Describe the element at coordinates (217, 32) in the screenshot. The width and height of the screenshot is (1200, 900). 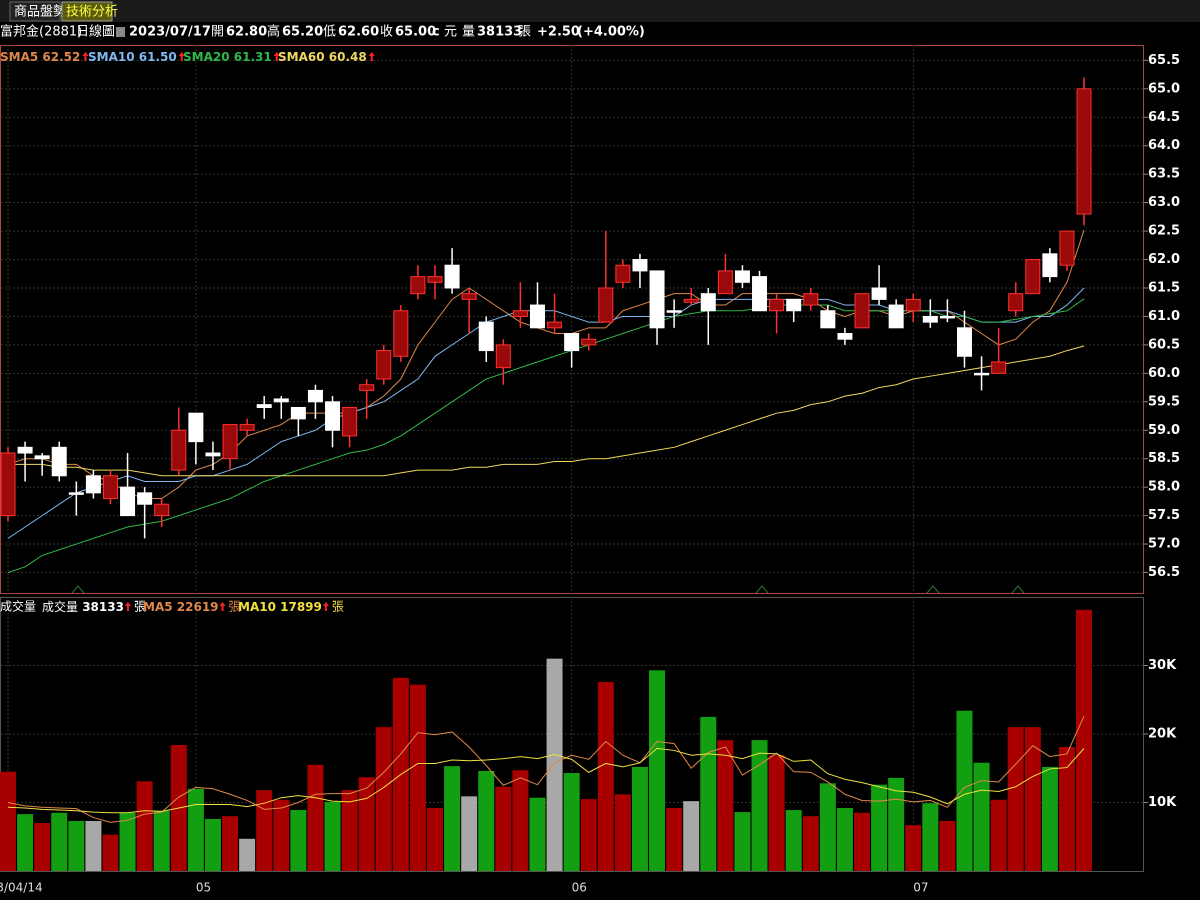
I see `label: 開` at that location.